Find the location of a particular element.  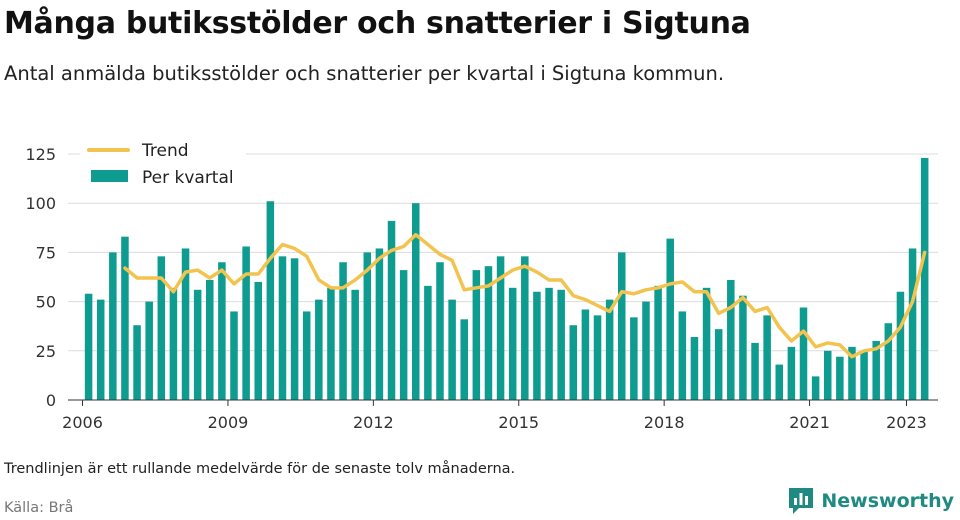

y-tick-label: 0 is located at coordinates (51, 400).